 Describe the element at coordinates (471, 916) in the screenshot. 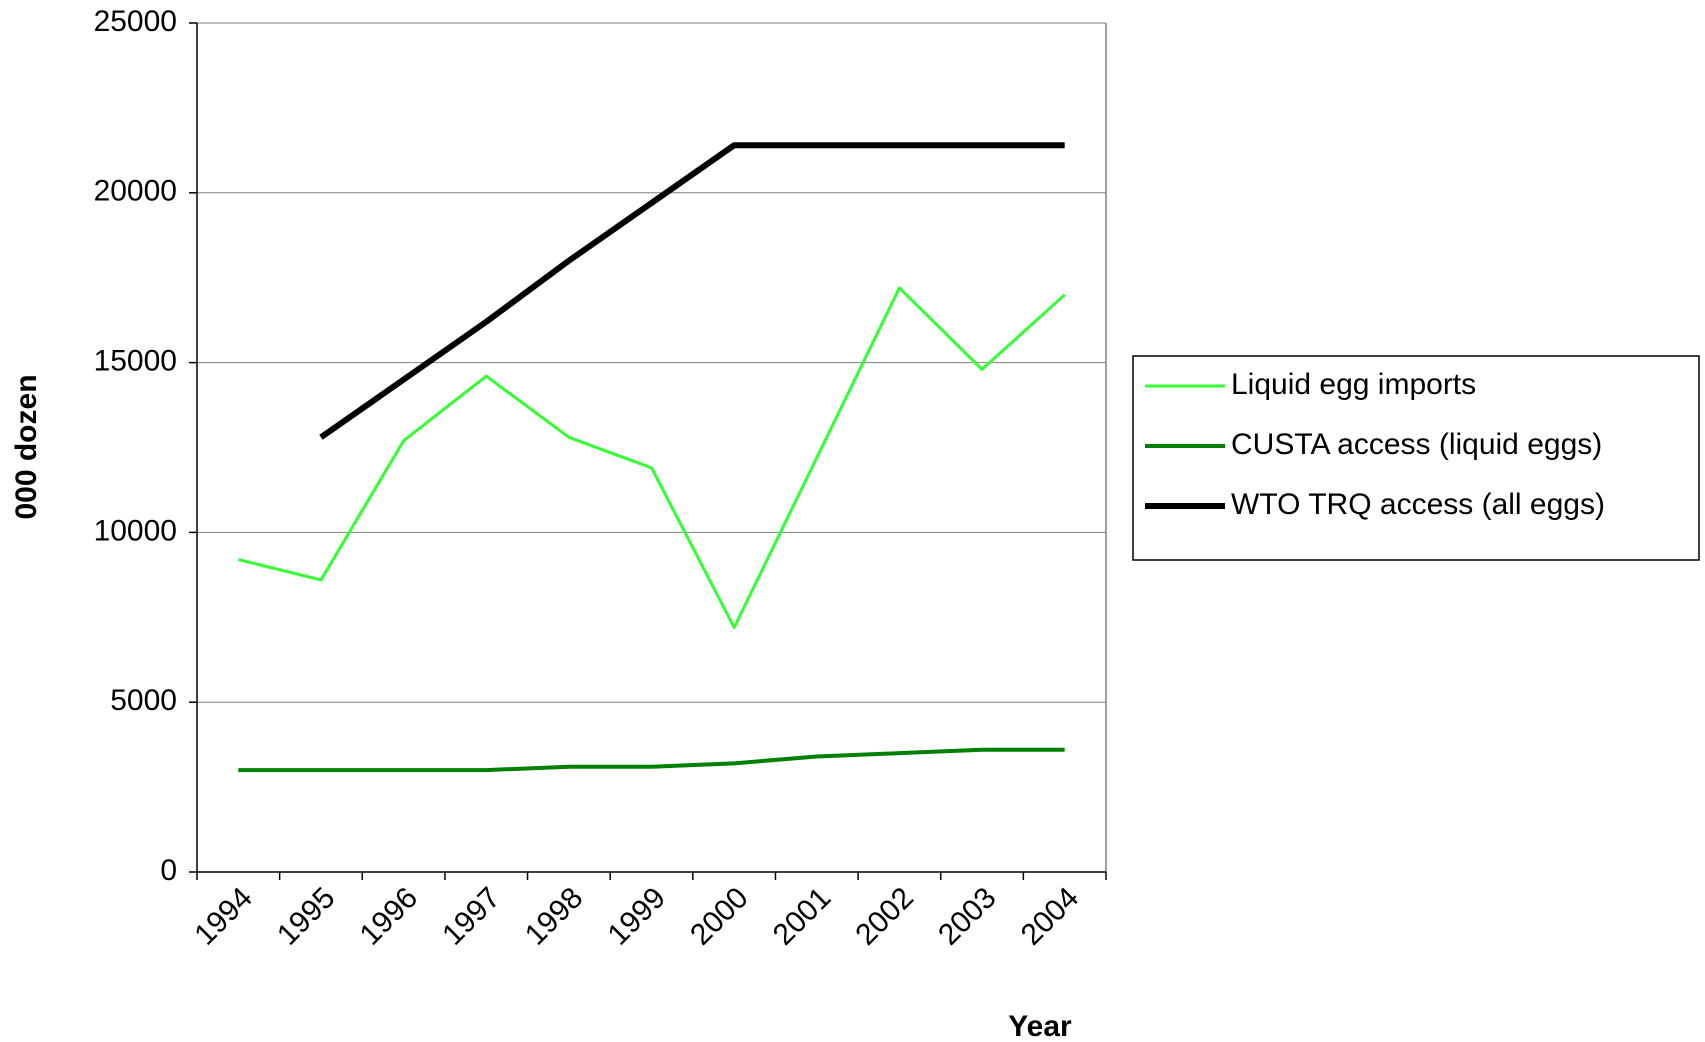

I see `x-tick-label: 1997` at that location.